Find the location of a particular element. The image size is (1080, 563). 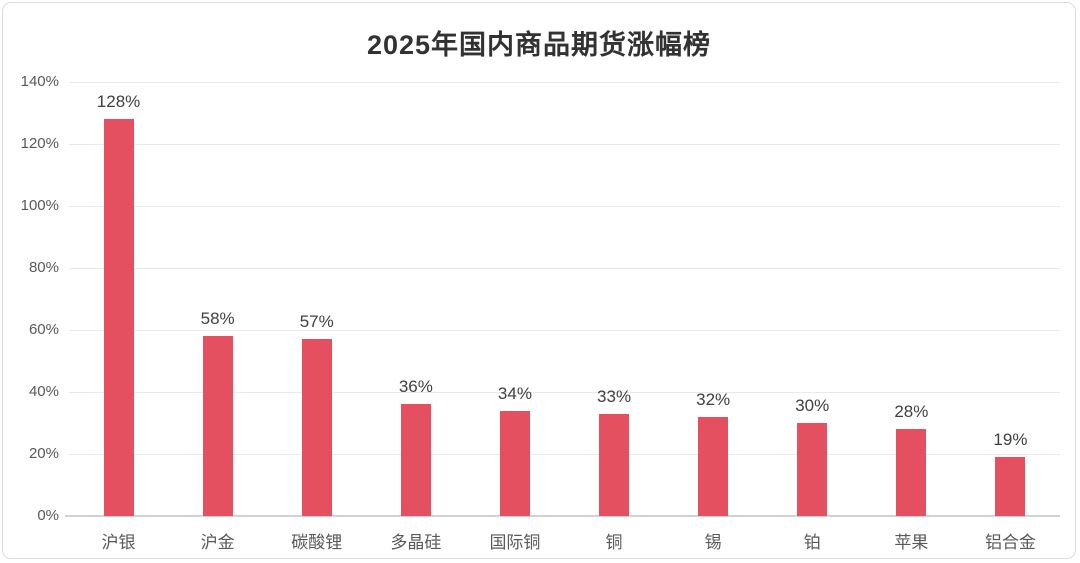

bar-value-label: 28% is located at coordinates (911, 412).